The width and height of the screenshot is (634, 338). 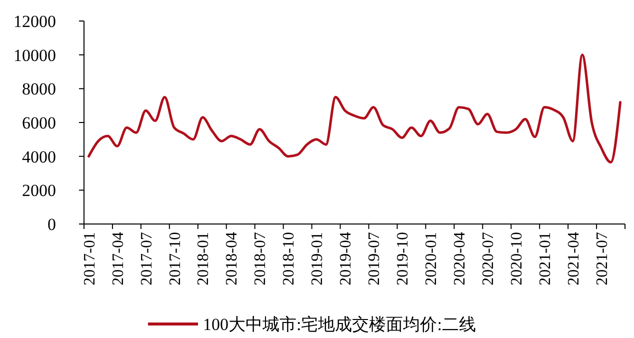 I want to click on y-tick-label: 8000, so click(x=39, y=89).